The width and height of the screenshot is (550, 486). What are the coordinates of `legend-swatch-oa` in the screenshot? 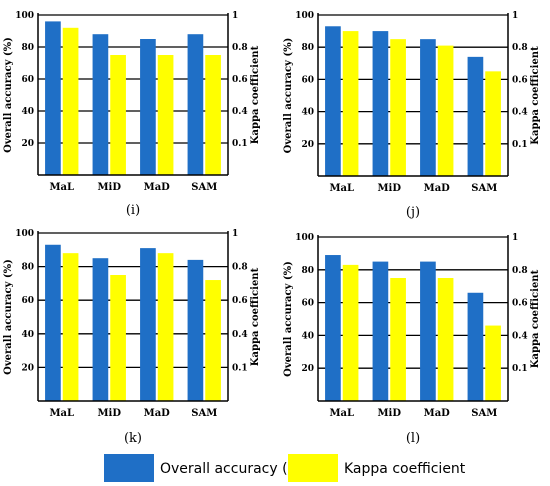 It's located at (129, 468).